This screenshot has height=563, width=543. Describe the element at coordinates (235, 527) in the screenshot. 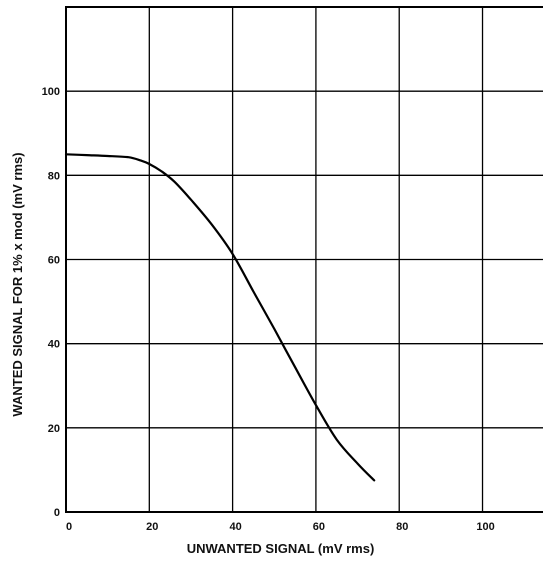

I see `x-tick-label: 40` at that location.